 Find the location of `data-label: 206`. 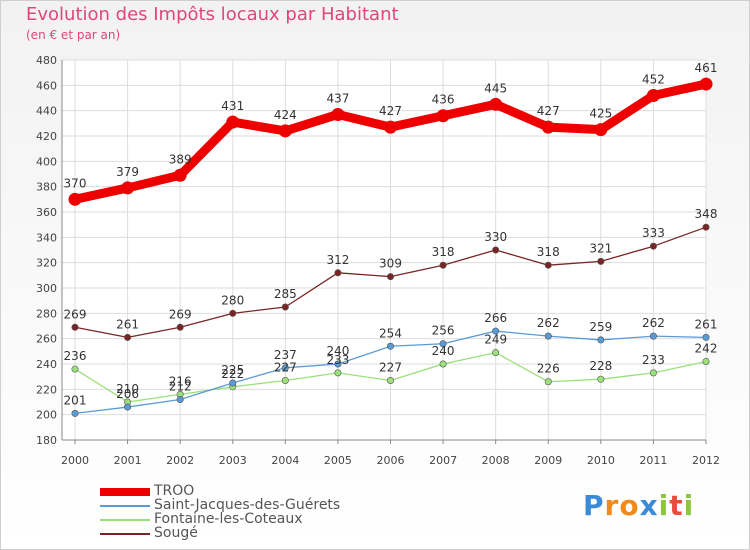

data-label: 206 is located at coordinates (127, 394).